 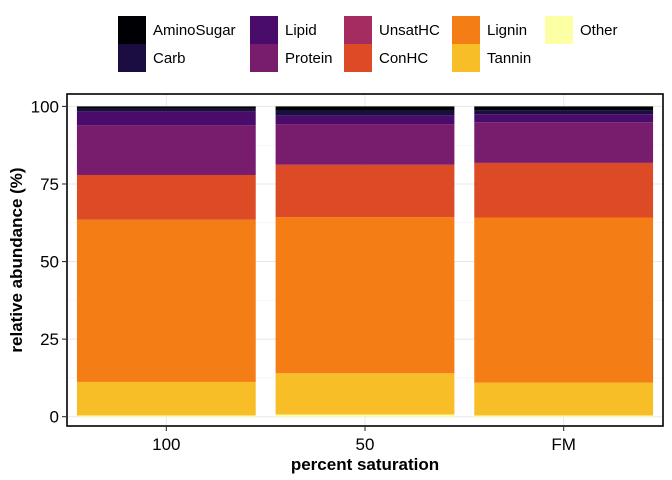 I want to click on bar-segment-other-fm, so click(x=564, y=416).